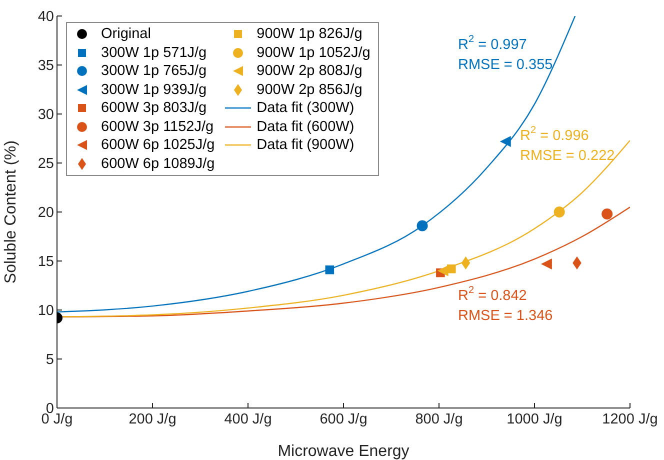 The height and width of the screenshot is (460, 664). What do you see at coordinates (46, 262) in the screenshot?
I see `y-tick-label: 15` at bounding box center [46, 262].